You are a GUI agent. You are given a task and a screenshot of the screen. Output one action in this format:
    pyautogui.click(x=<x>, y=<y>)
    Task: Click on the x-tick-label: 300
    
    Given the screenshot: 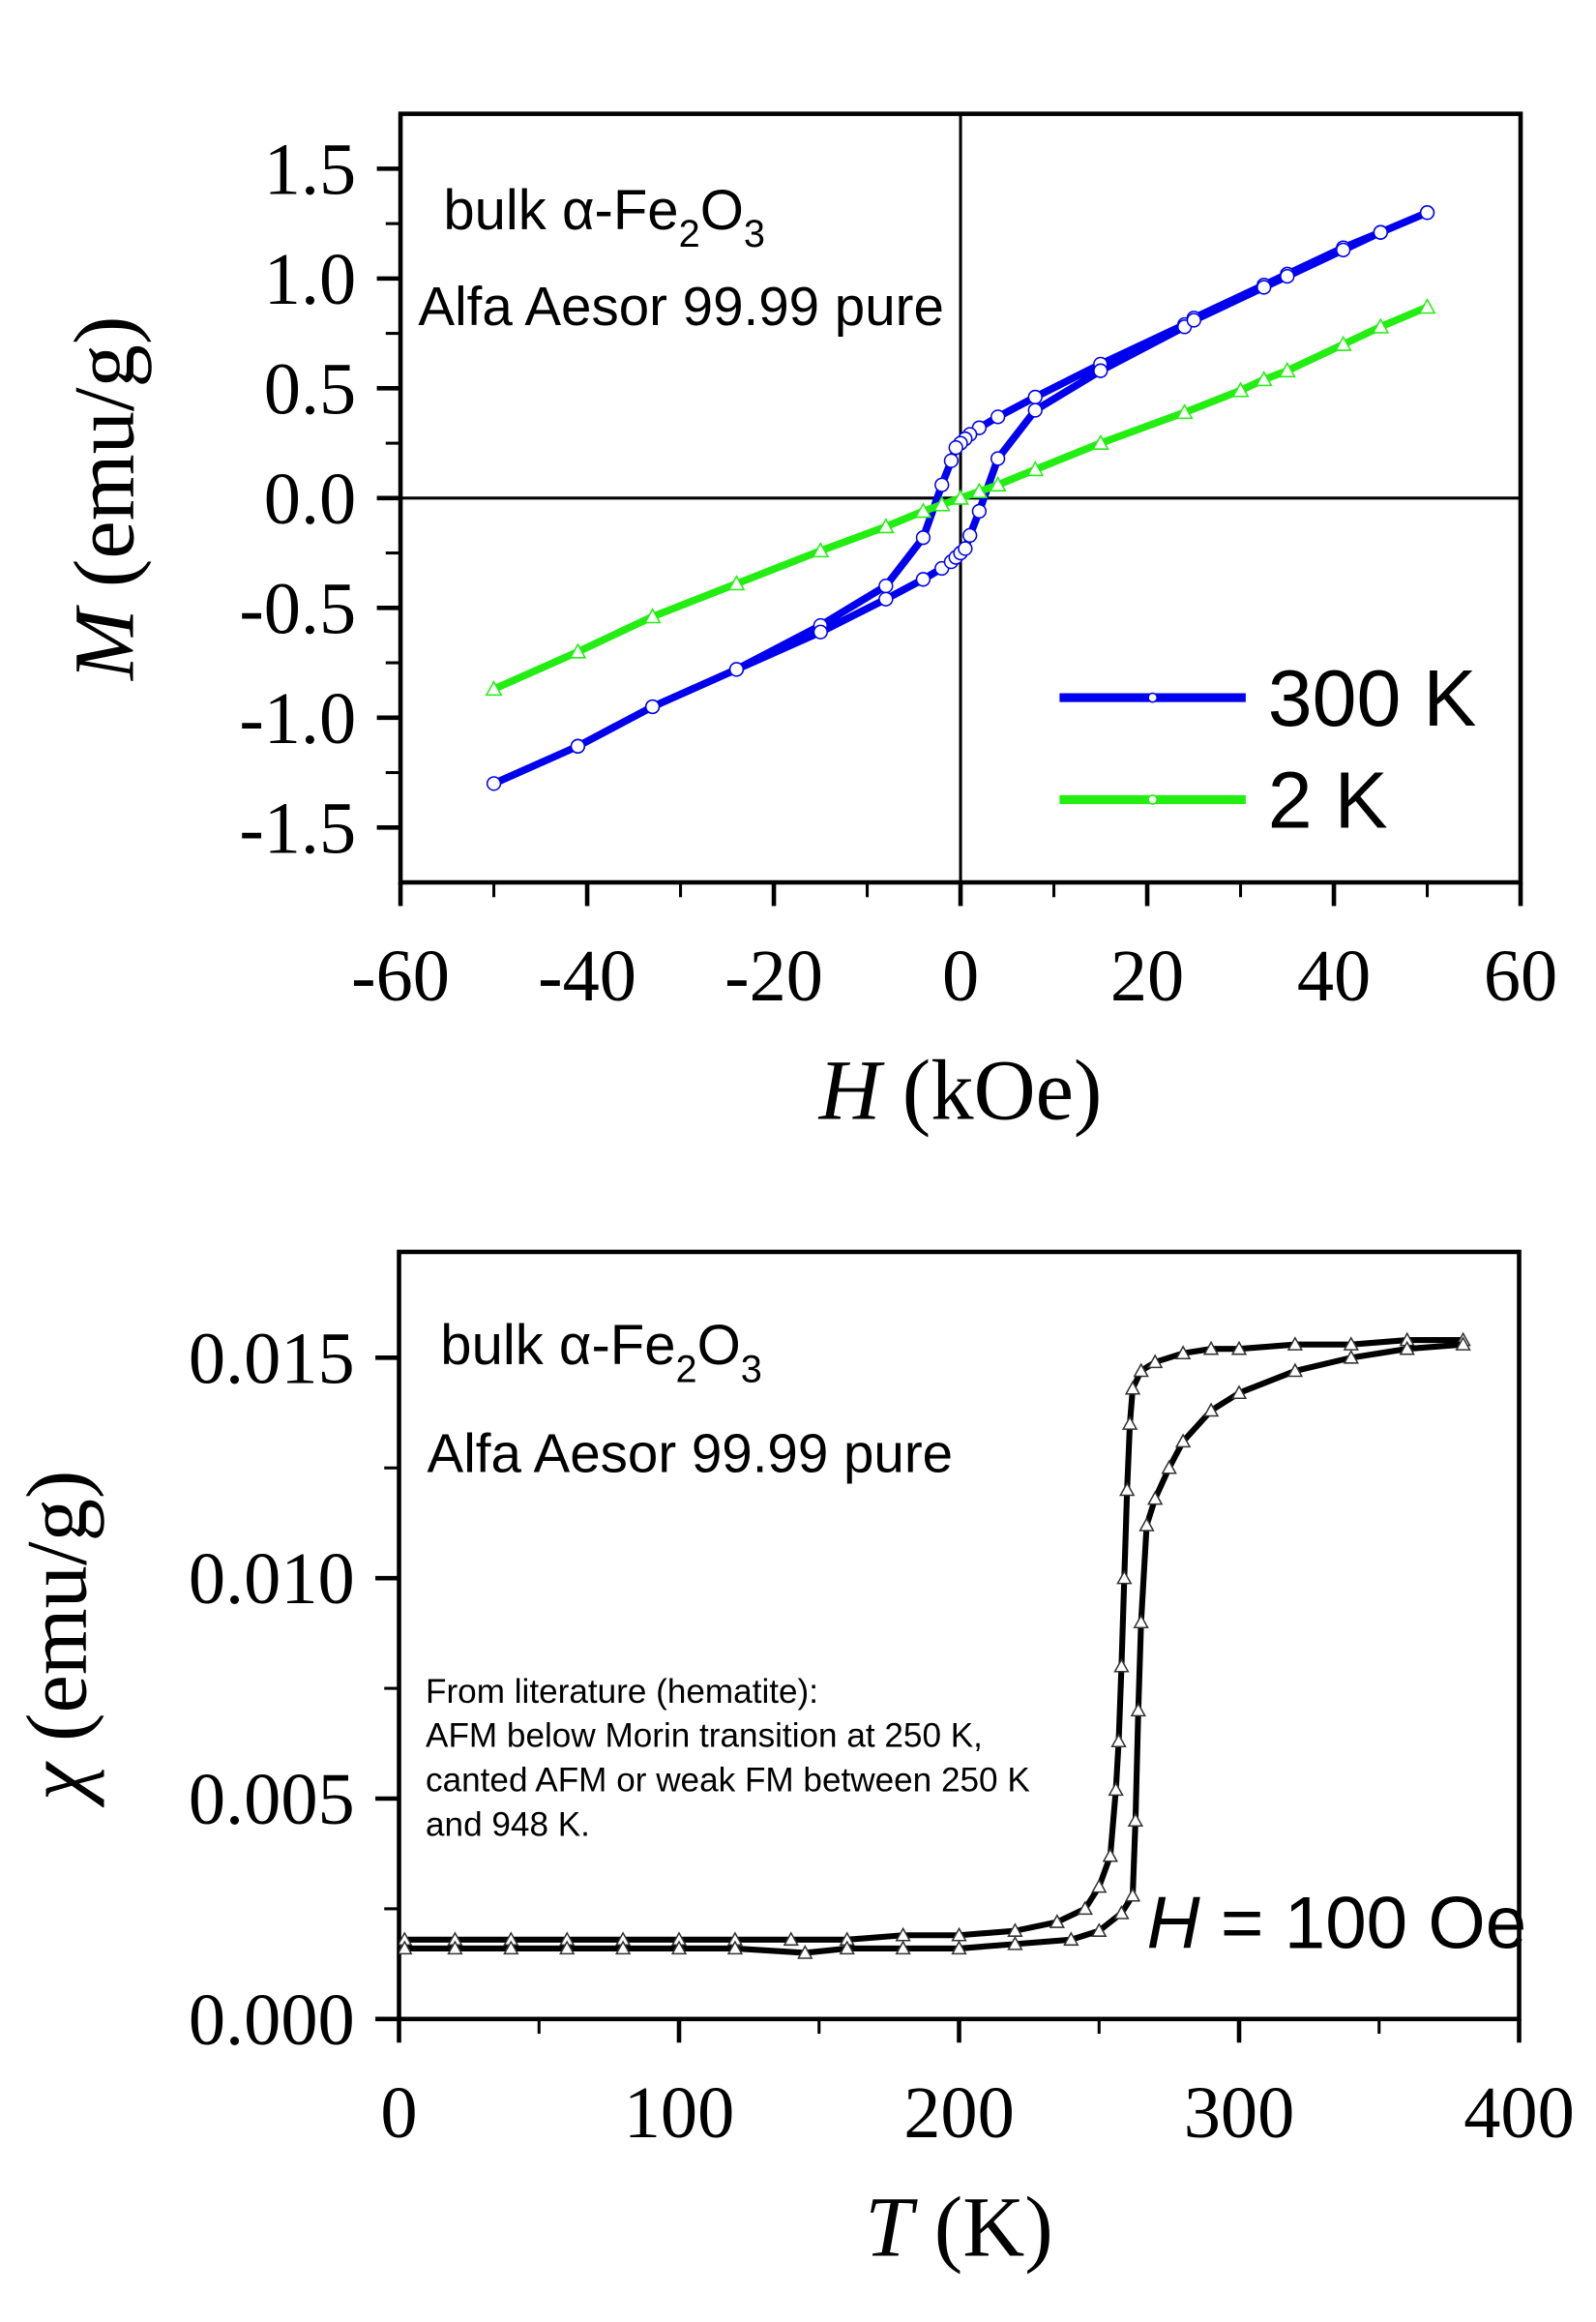 What is the action you would take?
    pyautogui.click(x=1239, y=2112)
    